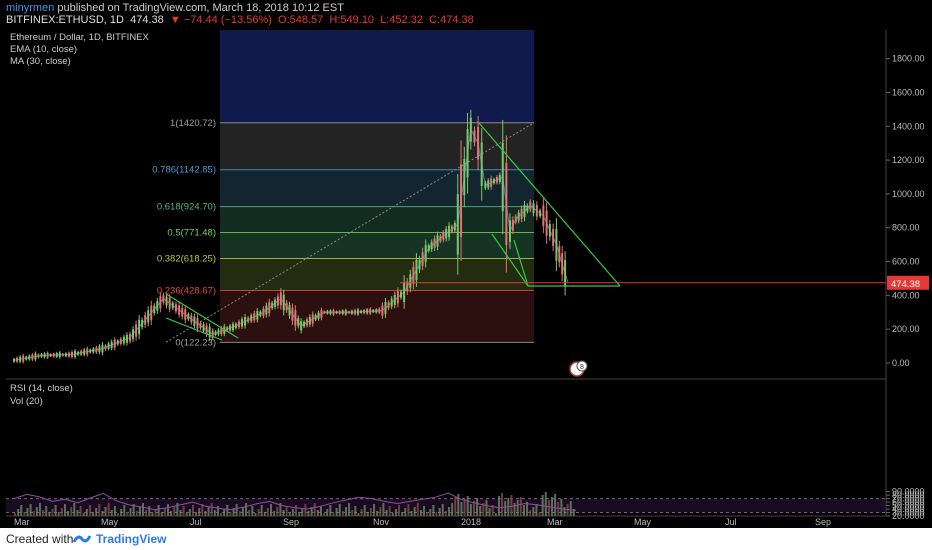 The height and width of the screenshot is (550, 932). I want to click on y-tick-label: 400.00, so click(906, 295).